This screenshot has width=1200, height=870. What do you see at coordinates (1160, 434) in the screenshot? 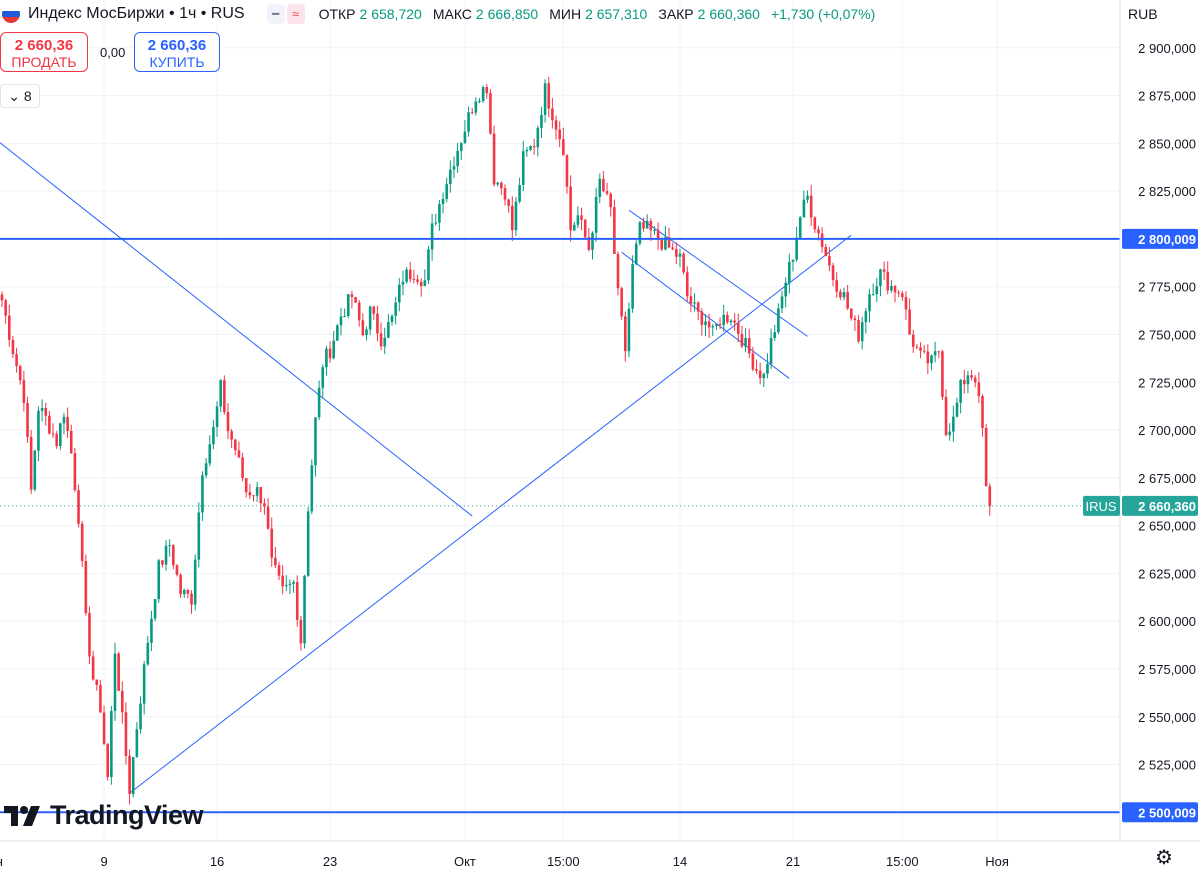
I see `price-axis-bg` at bounding box center [1160, 434].